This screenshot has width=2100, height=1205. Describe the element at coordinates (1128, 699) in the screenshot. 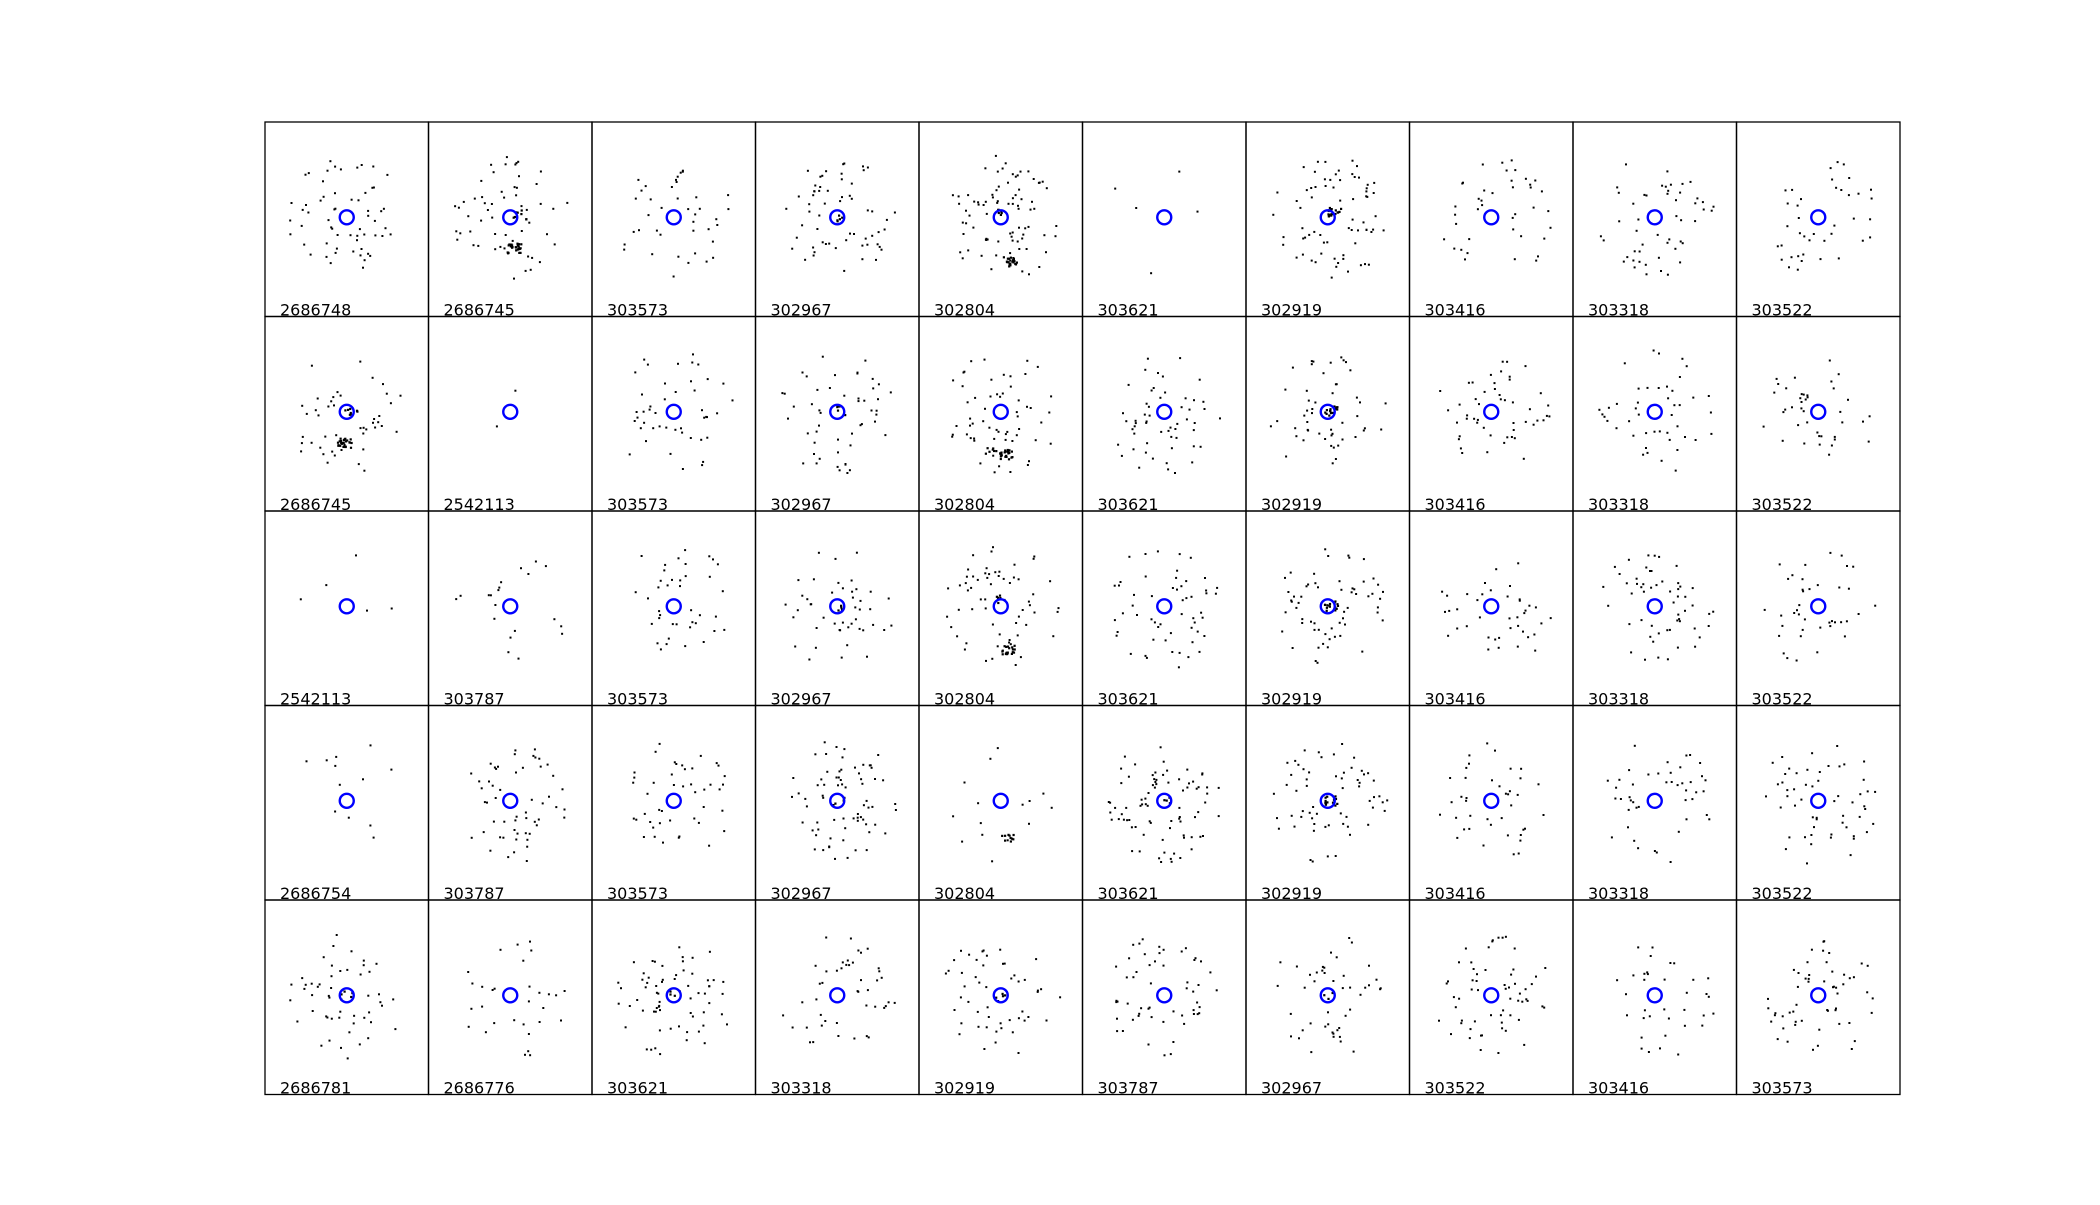

I see `panel-label: 303621` at that location.